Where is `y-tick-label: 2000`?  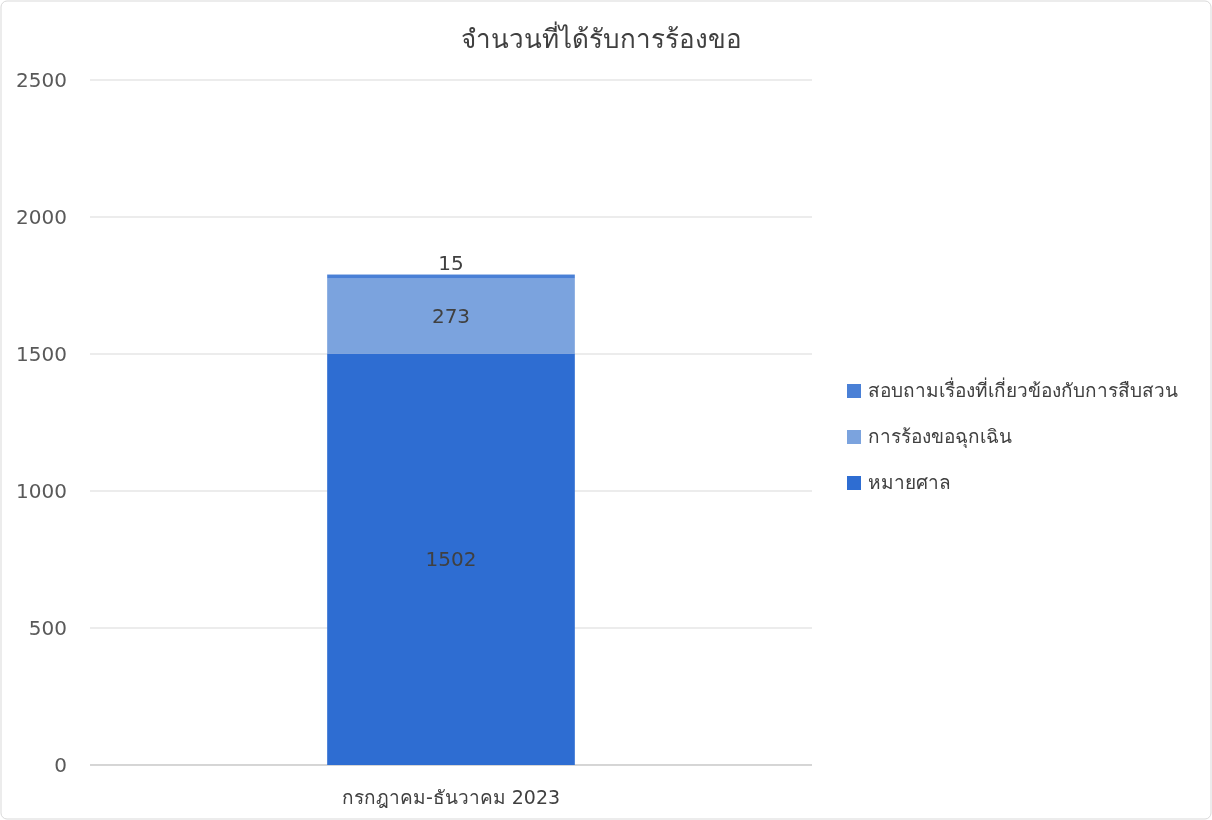 y-tick-label: 2000 is located at coordinates (41, 217).